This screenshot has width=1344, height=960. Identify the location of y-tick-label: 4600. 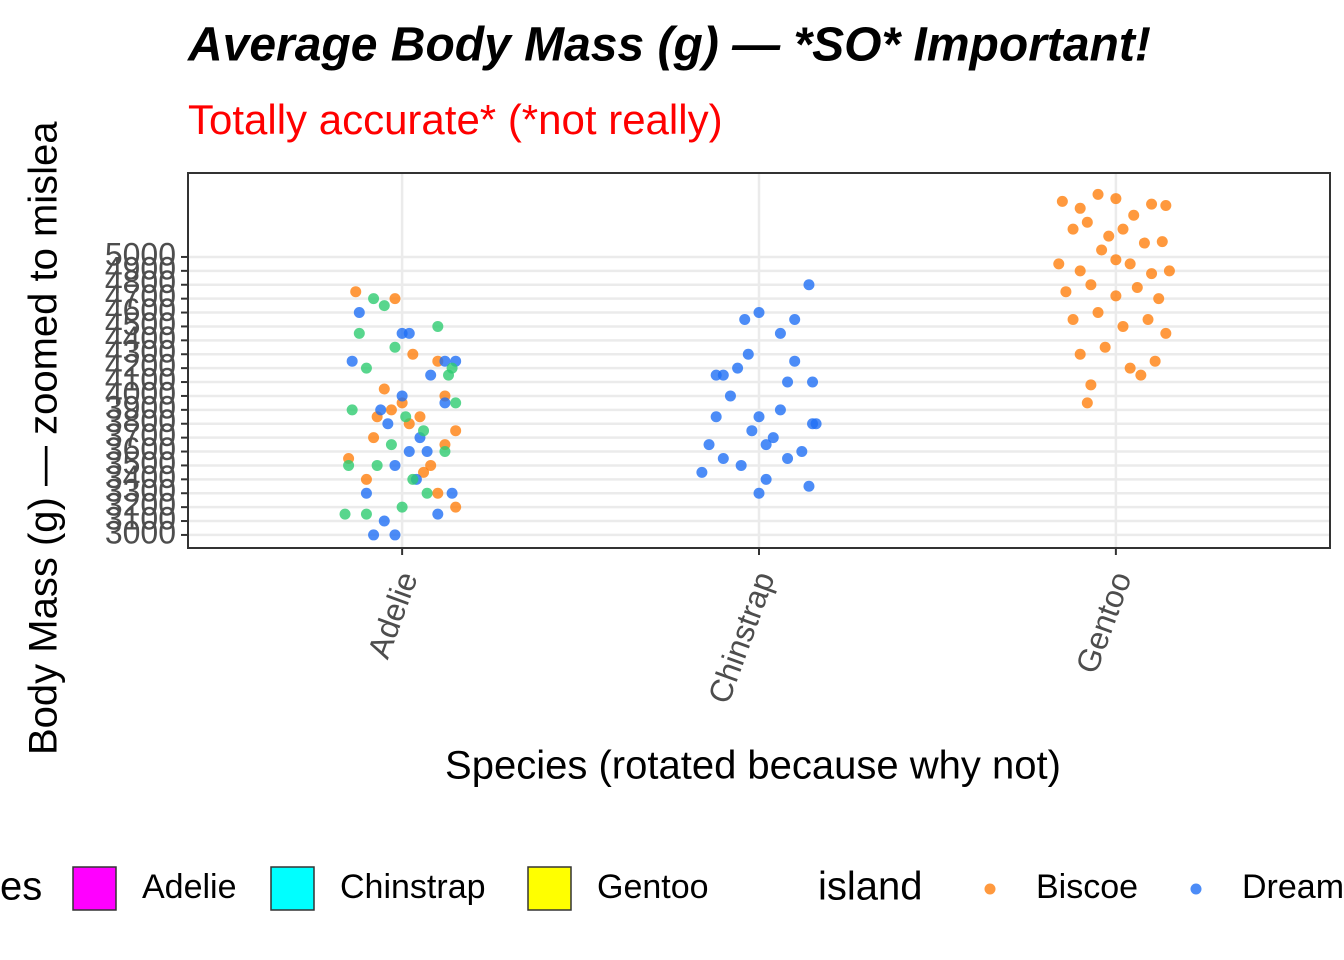
(140, 310).